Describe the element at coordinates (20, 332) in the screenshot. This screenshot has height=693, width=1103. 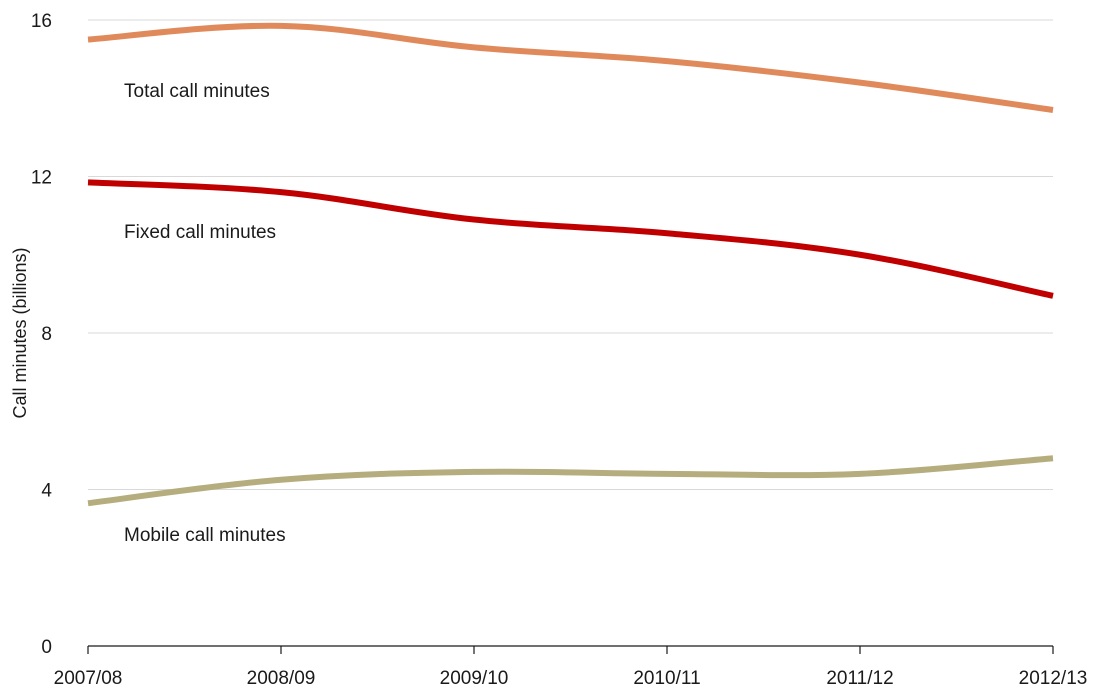
I see `y-axis-title: Call minutes (billions)` at that location.